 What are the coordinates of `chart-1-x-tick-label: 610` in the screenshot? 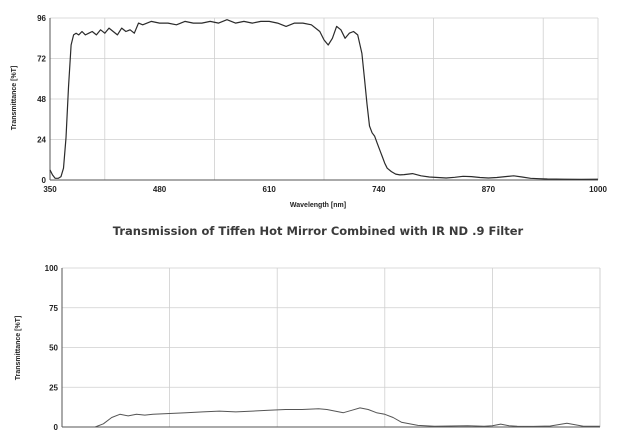 It's located at (270, 189).